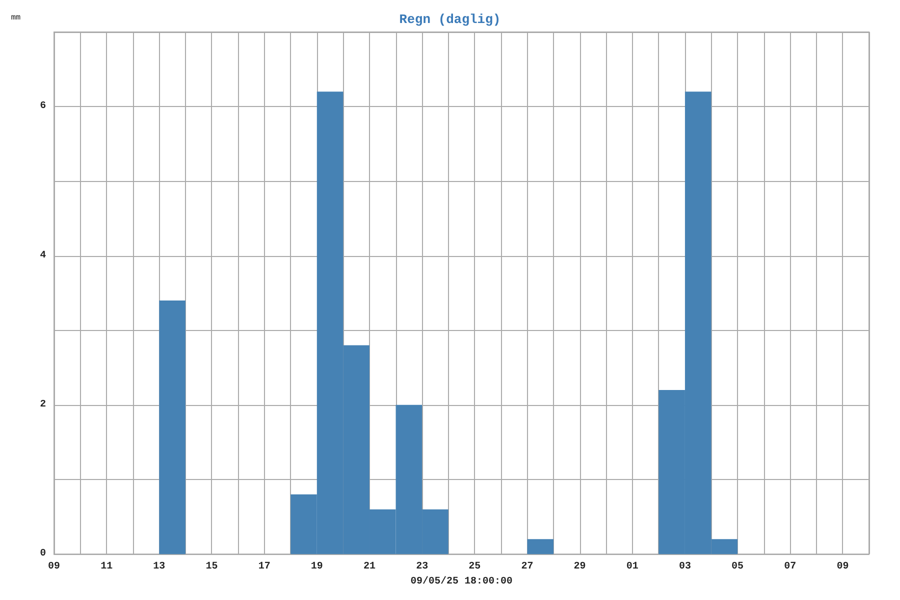 This screenshot has height=600, width=900. Describe the element at coordinates (580, 567) in the screenshot. I see `x-tick-label: 29` at that location.